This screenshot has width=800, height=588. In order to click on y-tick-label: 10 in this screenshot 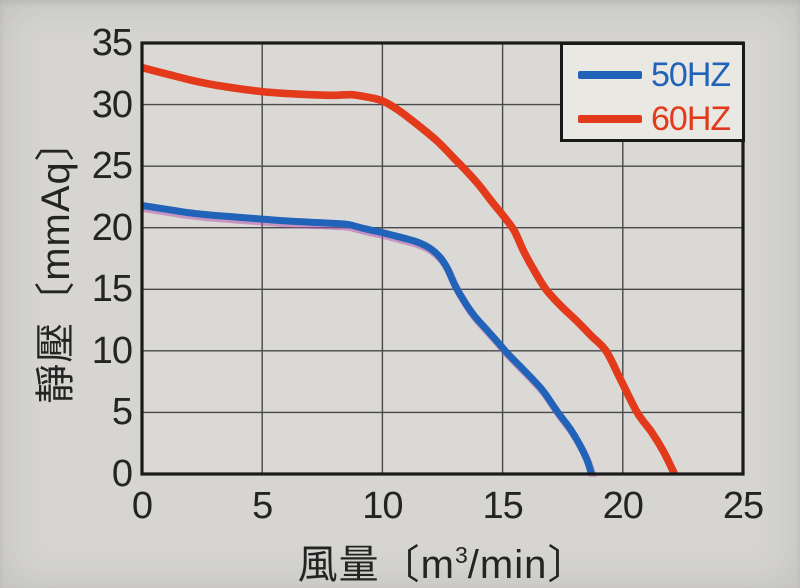, I will do `click(112, 350)`.